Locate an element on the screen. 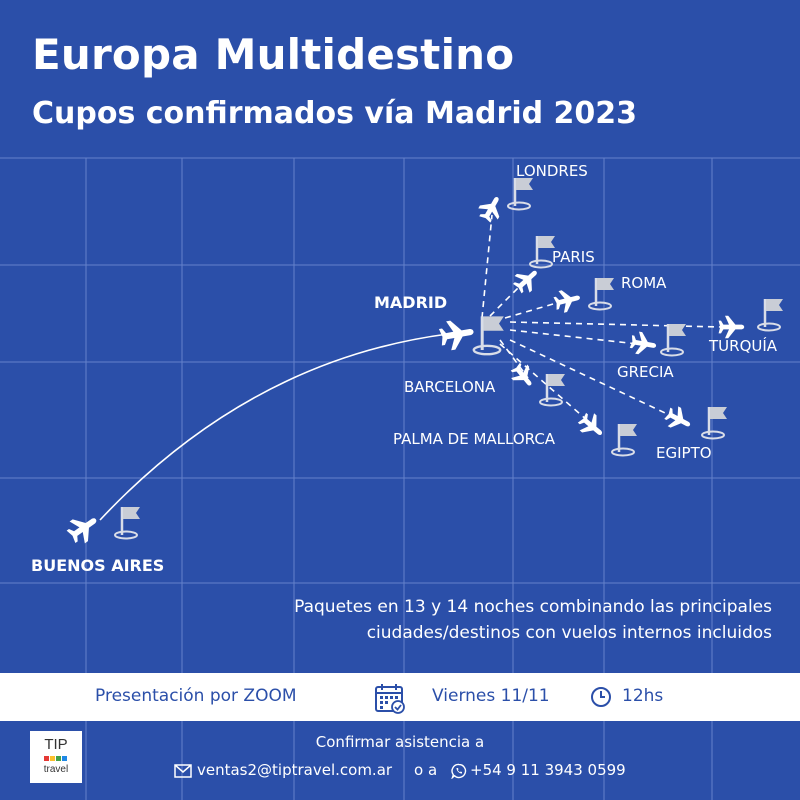 This screenshot has width=800, height=800. city-label-turquia: TURQUÍA is located at coordinates (743, 346).